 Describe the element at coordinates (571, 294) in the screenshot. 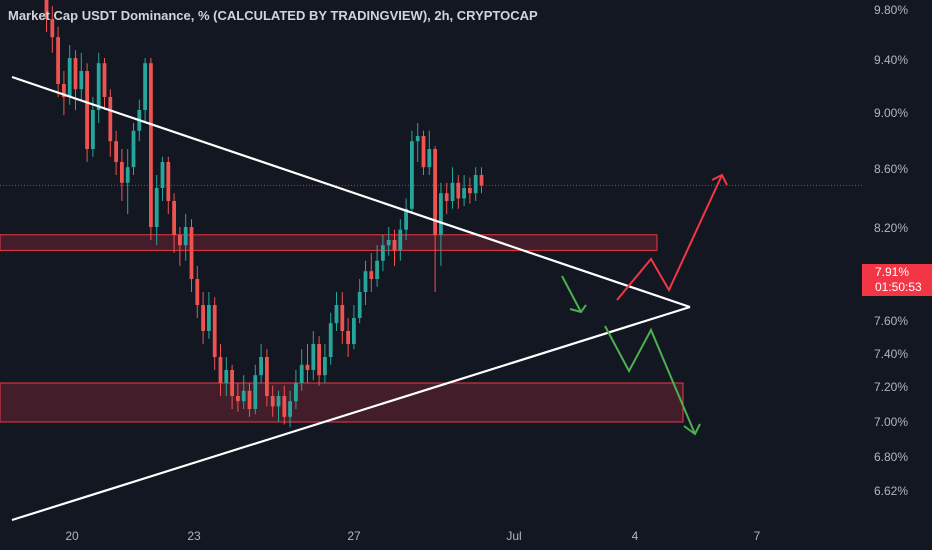

I see `short-drop-arrow` at that location.